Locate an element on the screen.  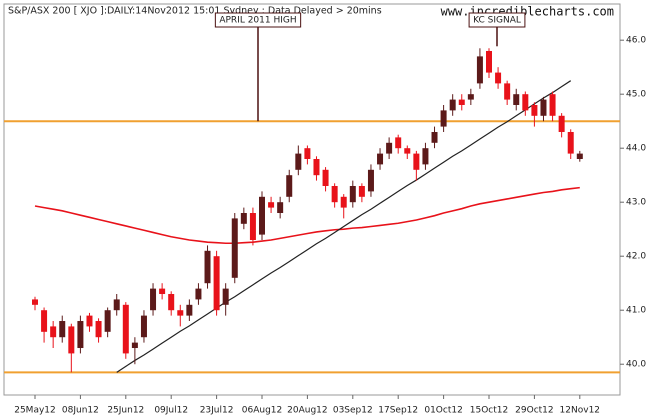
x-tick-label: 01Oct12 is located at coordinates (443, 411).